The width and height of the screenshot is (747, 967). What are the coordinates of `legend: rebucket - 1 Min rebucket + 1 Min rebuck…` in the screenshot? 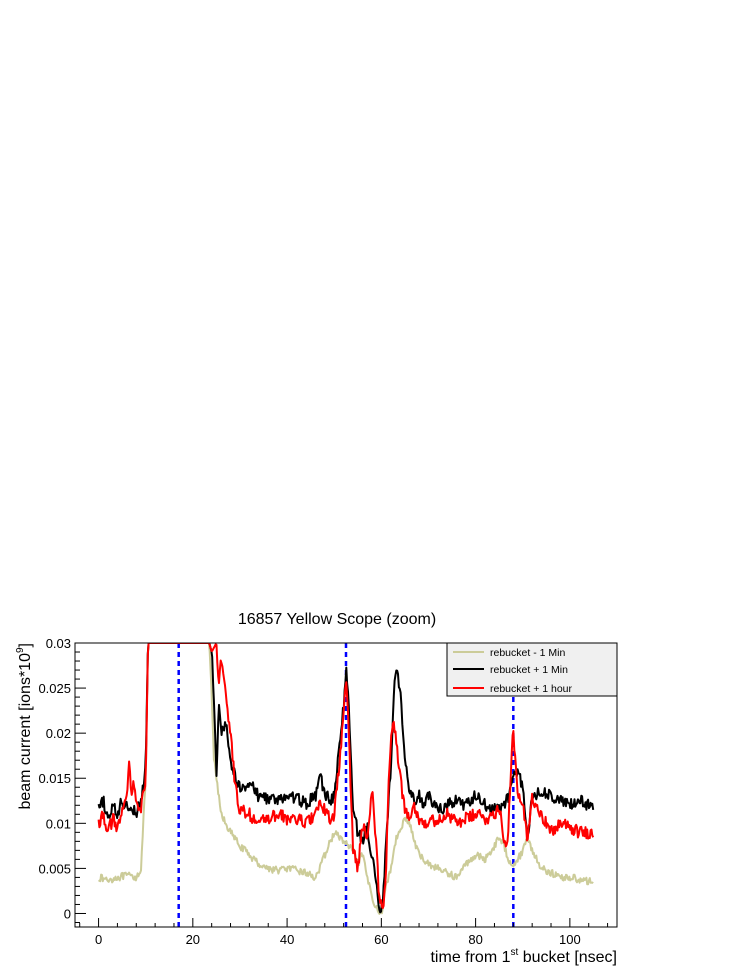 It's located at (532, 669).